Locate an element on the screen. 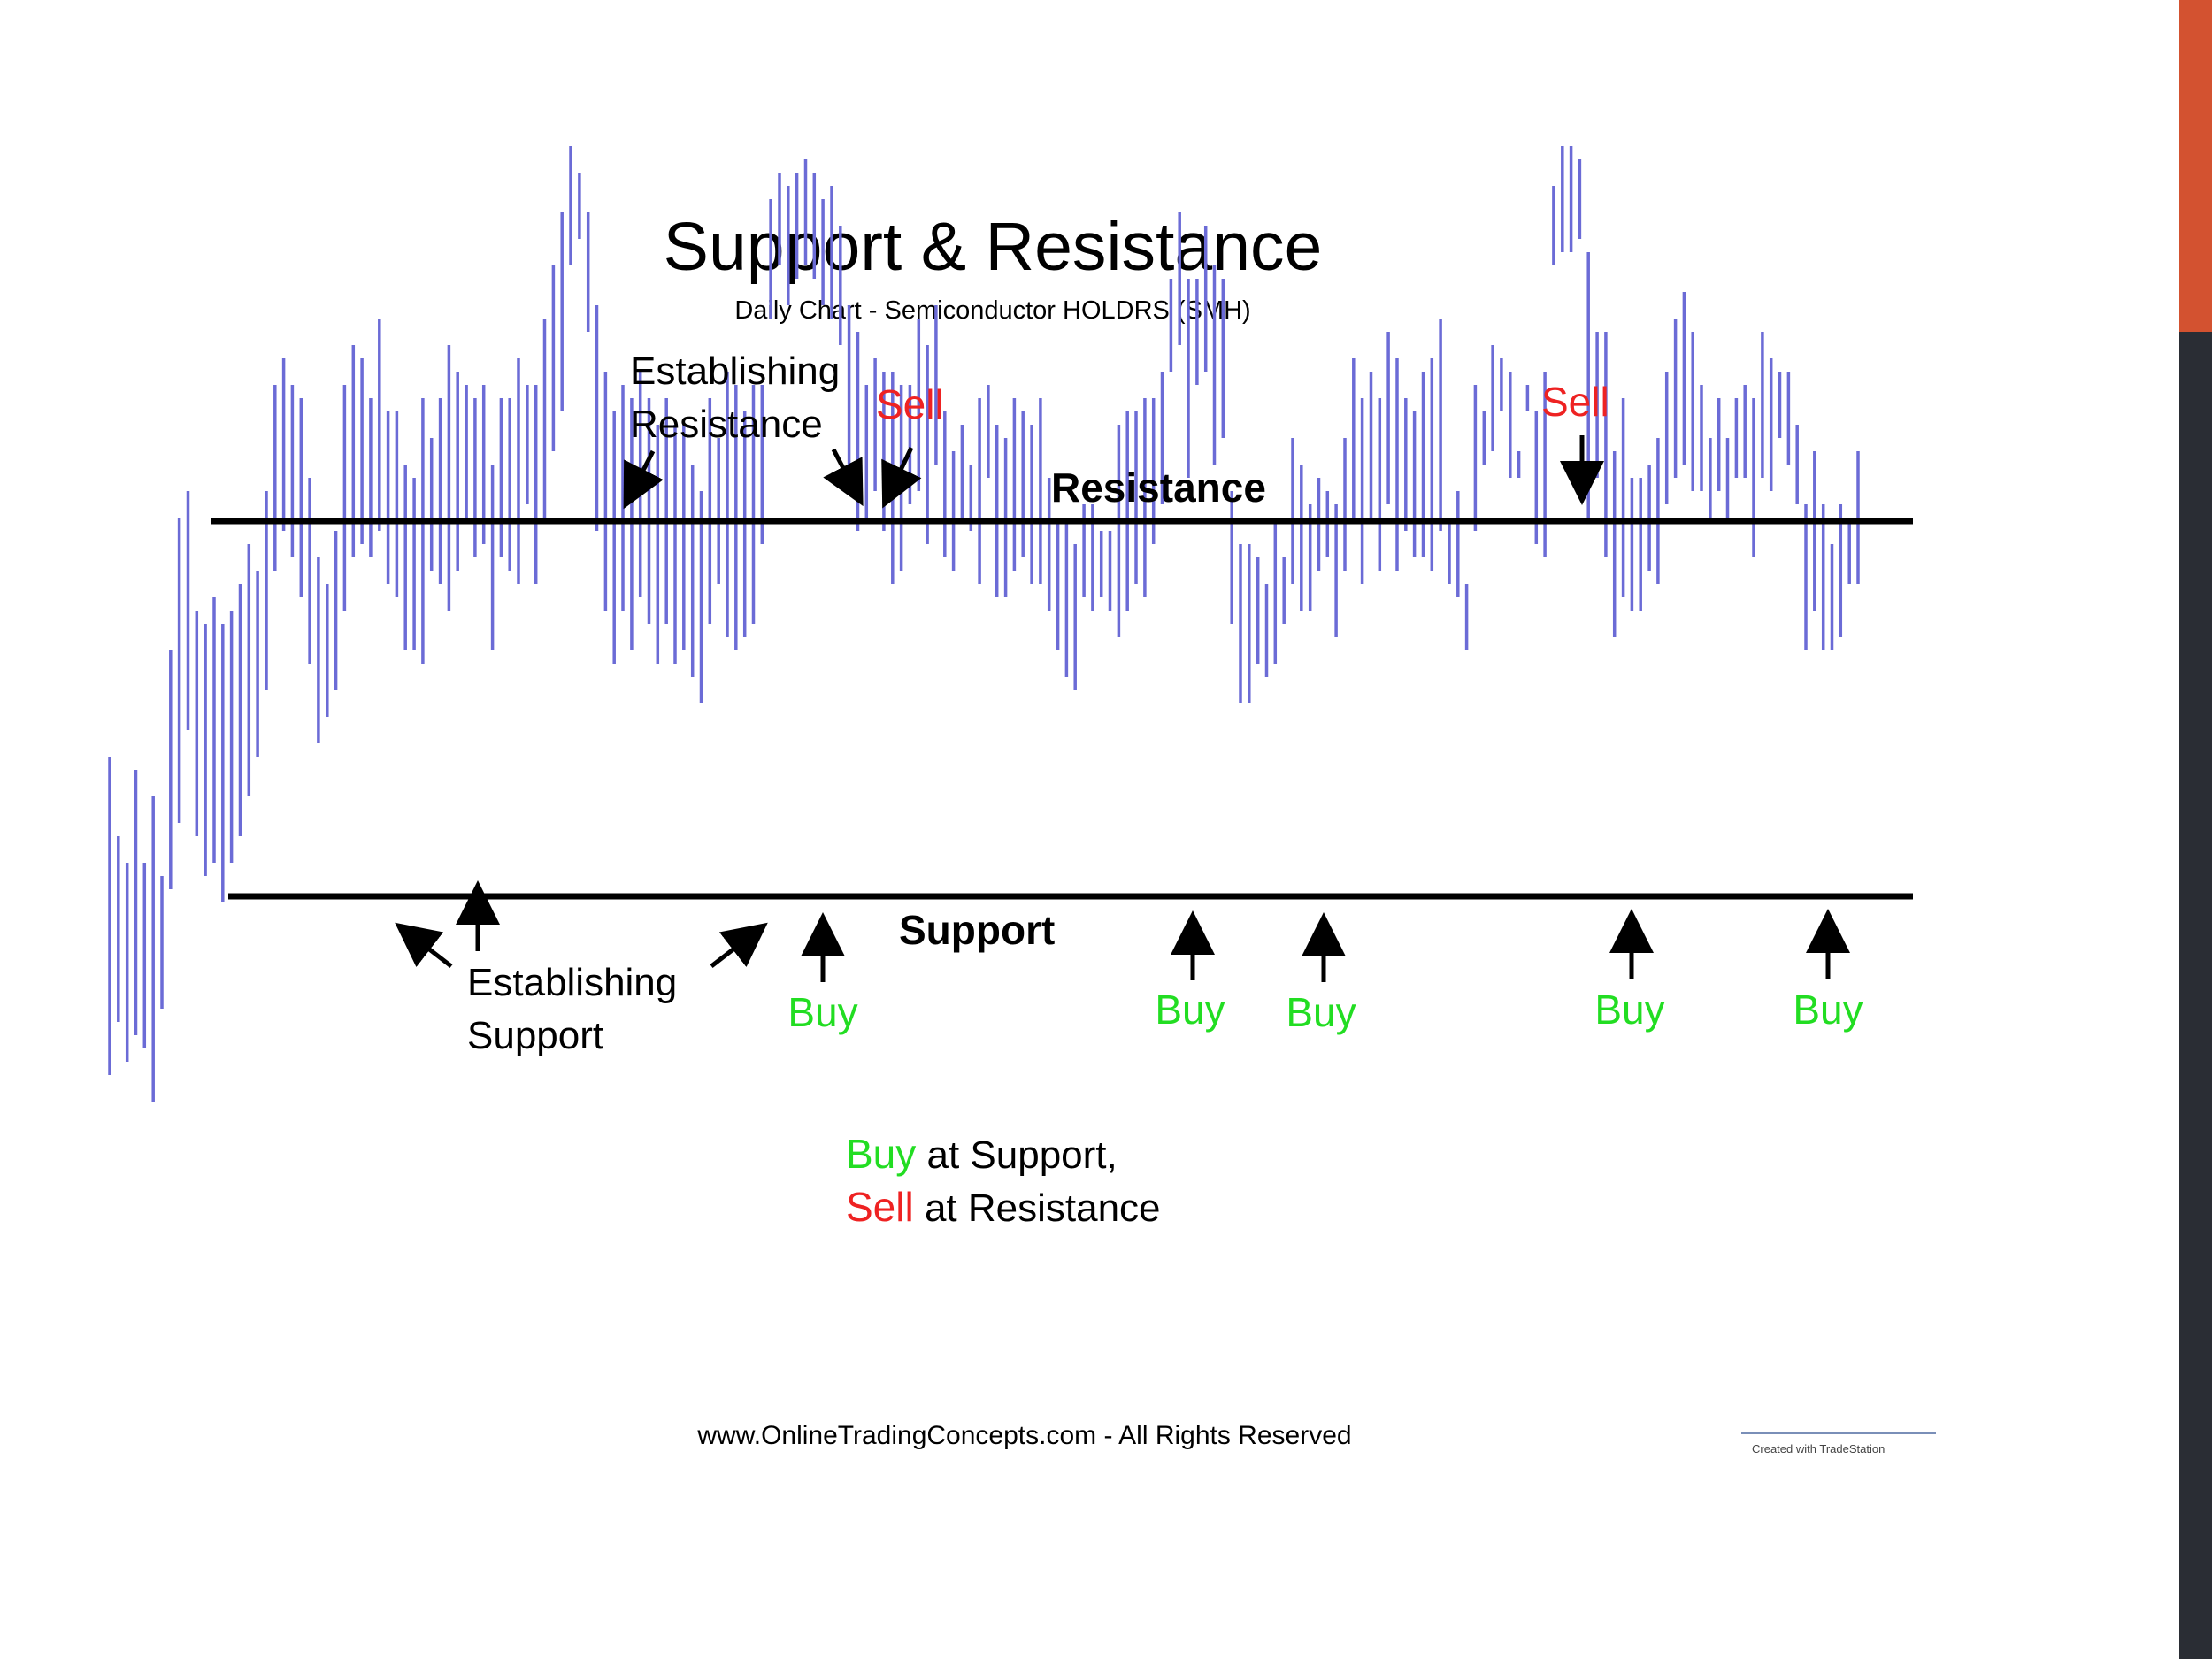  chart-title: Support & Resistance is located at coordinates (994, 247).